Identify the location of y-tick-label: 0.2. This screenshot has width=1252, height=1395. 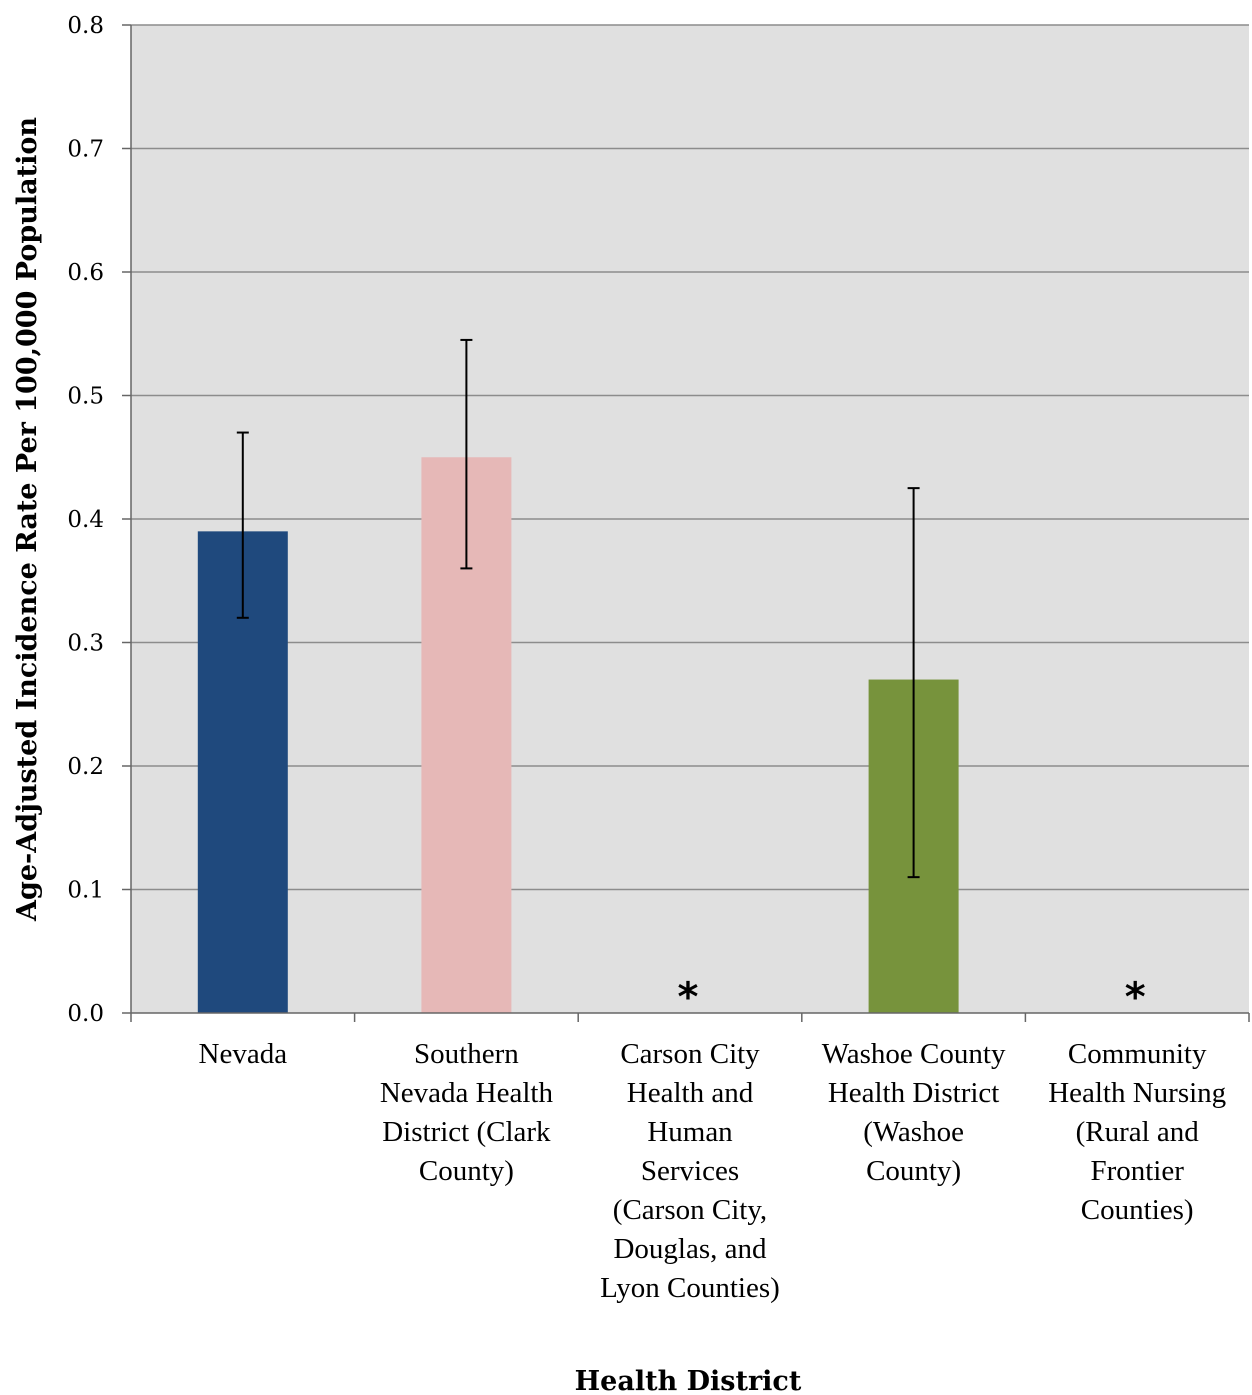
(85, 767).